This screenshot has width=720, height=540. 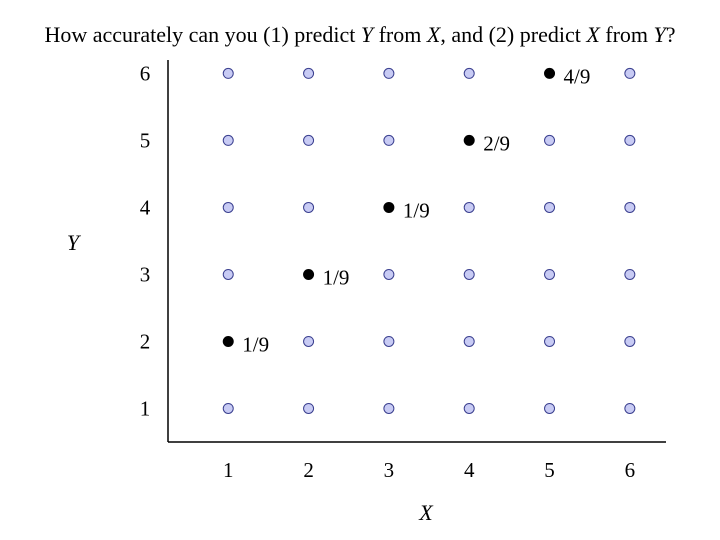 What do you see at coordinates (549, 470) in the screenshot?
I see `x-tick-label: 5` at bounding box center [549, 470].